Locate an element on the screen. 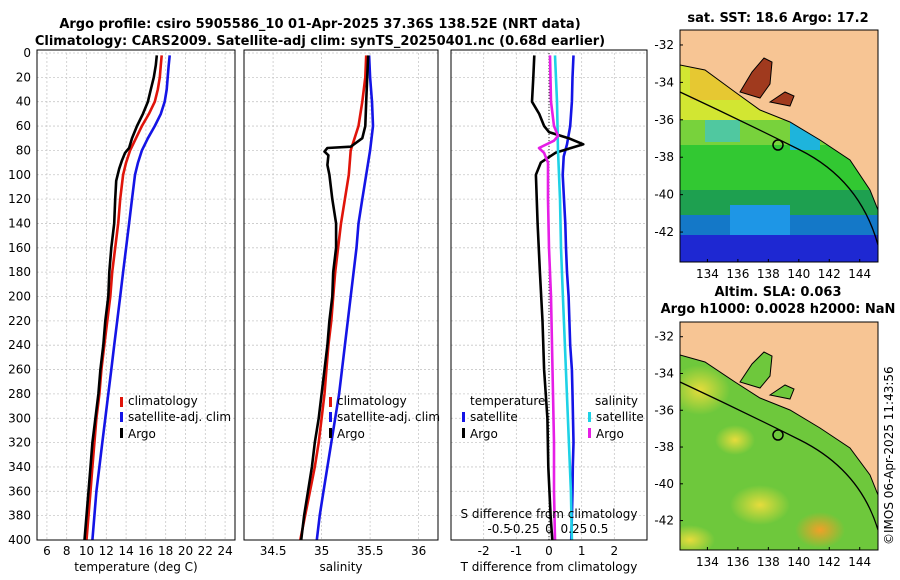  sla-map is located at coordinates (779, 436).